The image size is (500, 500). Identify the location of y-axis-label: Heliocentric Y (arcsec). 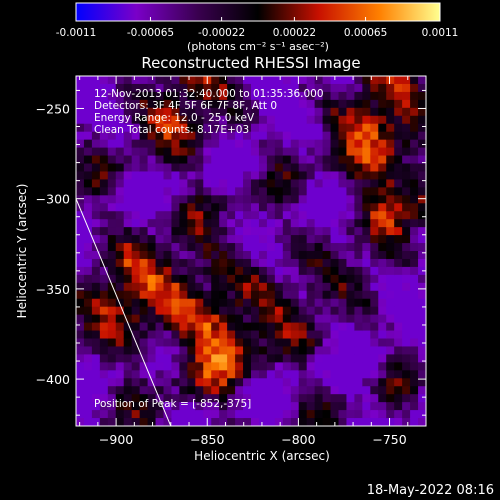
(22, 251).